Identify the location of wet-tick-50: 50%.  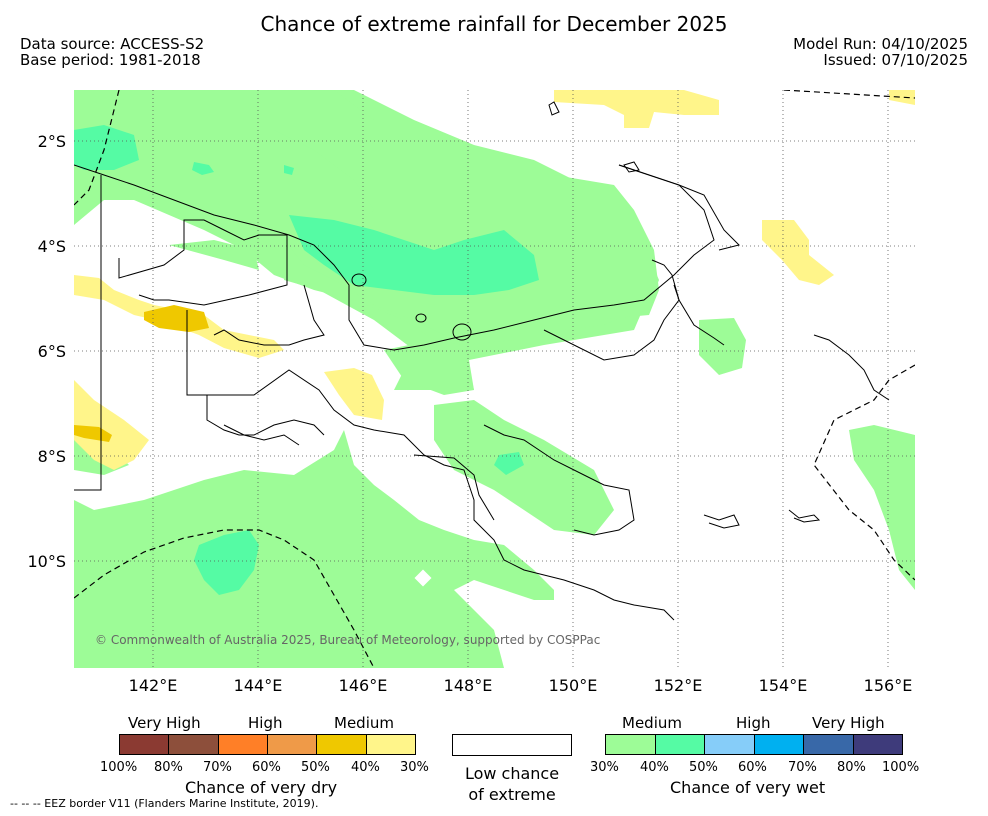
(703, 767).